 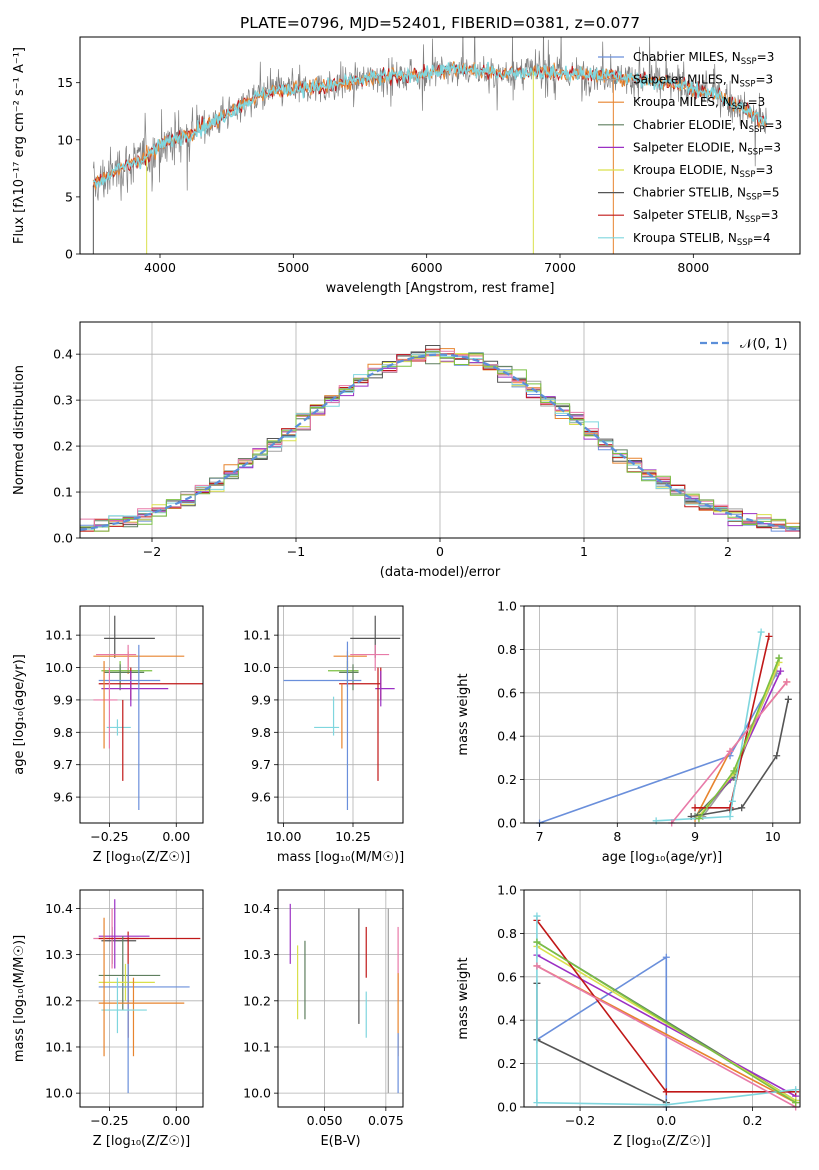 I want to click on age_vs_mass-plot-area, so click(x=340, y=714).